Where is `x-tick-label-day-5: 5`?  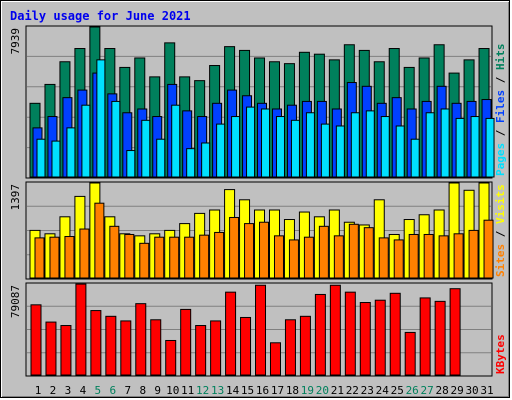 x-tick-label-day-5: 5 is located at coordinates (98, 390).